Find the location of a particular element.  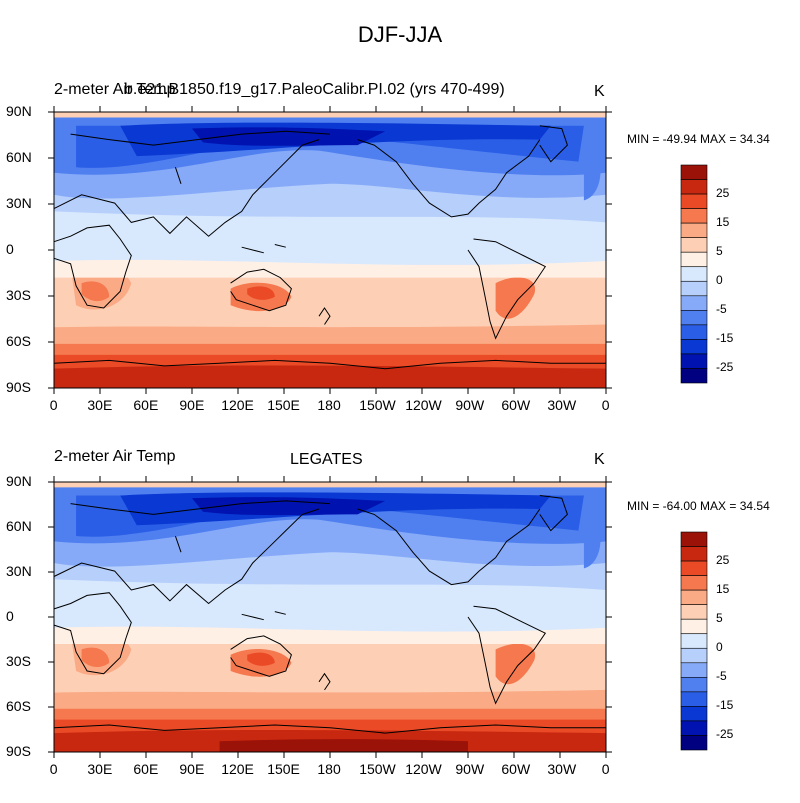

x-tick-label: 120E is located at coordinates (237, 405).